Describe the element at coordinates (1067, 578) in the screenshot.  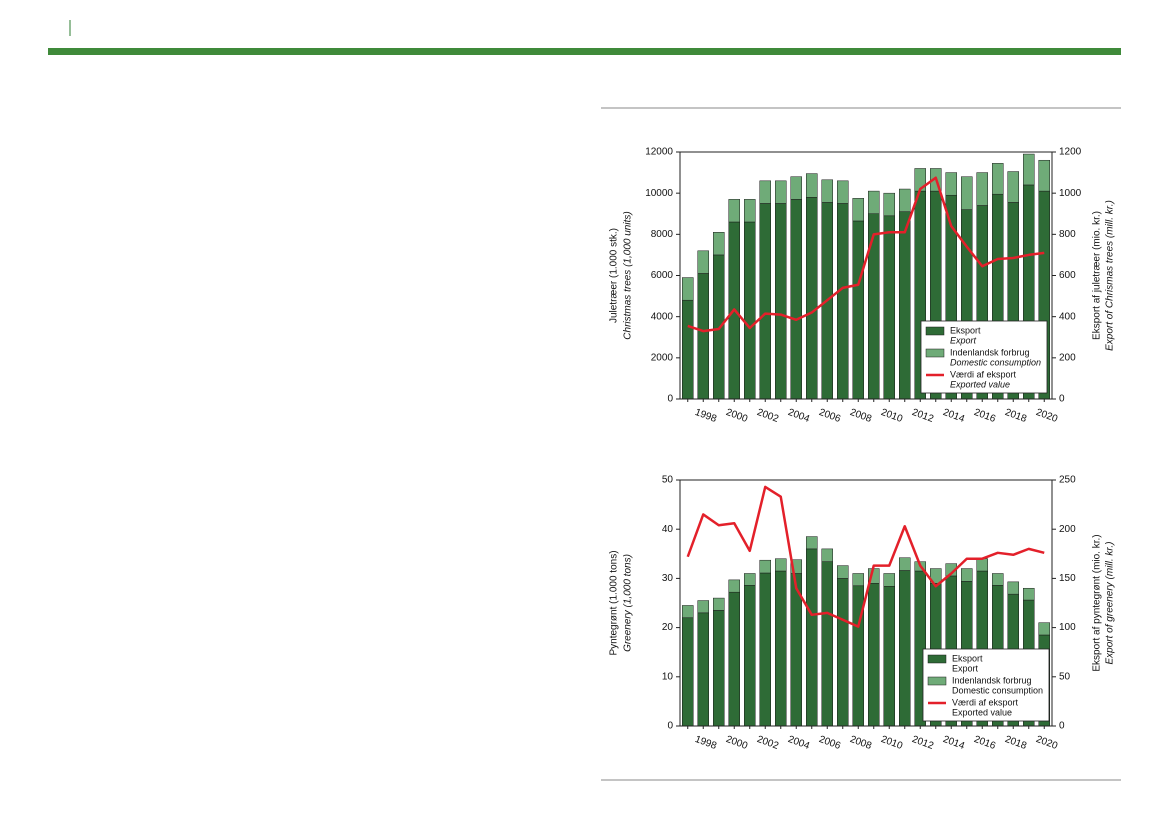
I see `y2-tick-label: 150` at that location.